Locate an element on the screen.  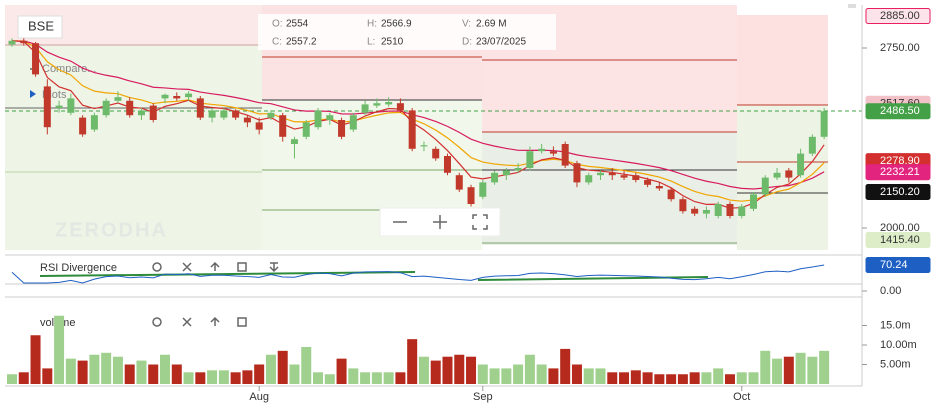
rsi-line is located at coordinates (418, 274).